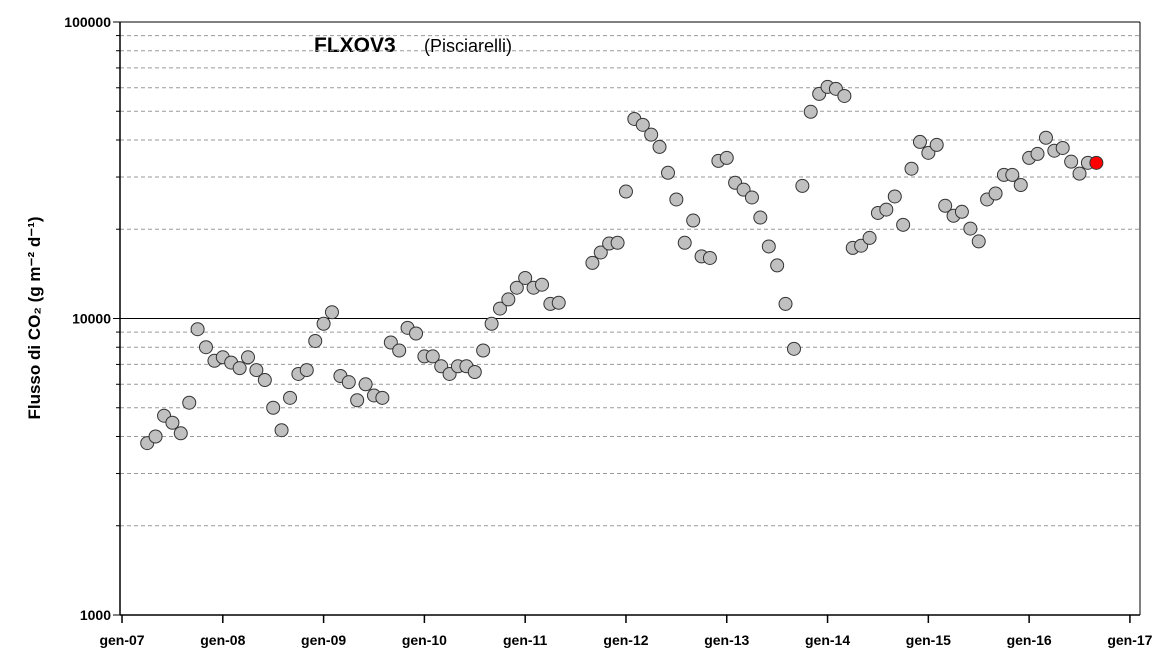 This screenshot has height=659, width=1158. Describe the element at coordinates (91, 319) in the screenshot. I see `y-tick-label: 10000` at that location.